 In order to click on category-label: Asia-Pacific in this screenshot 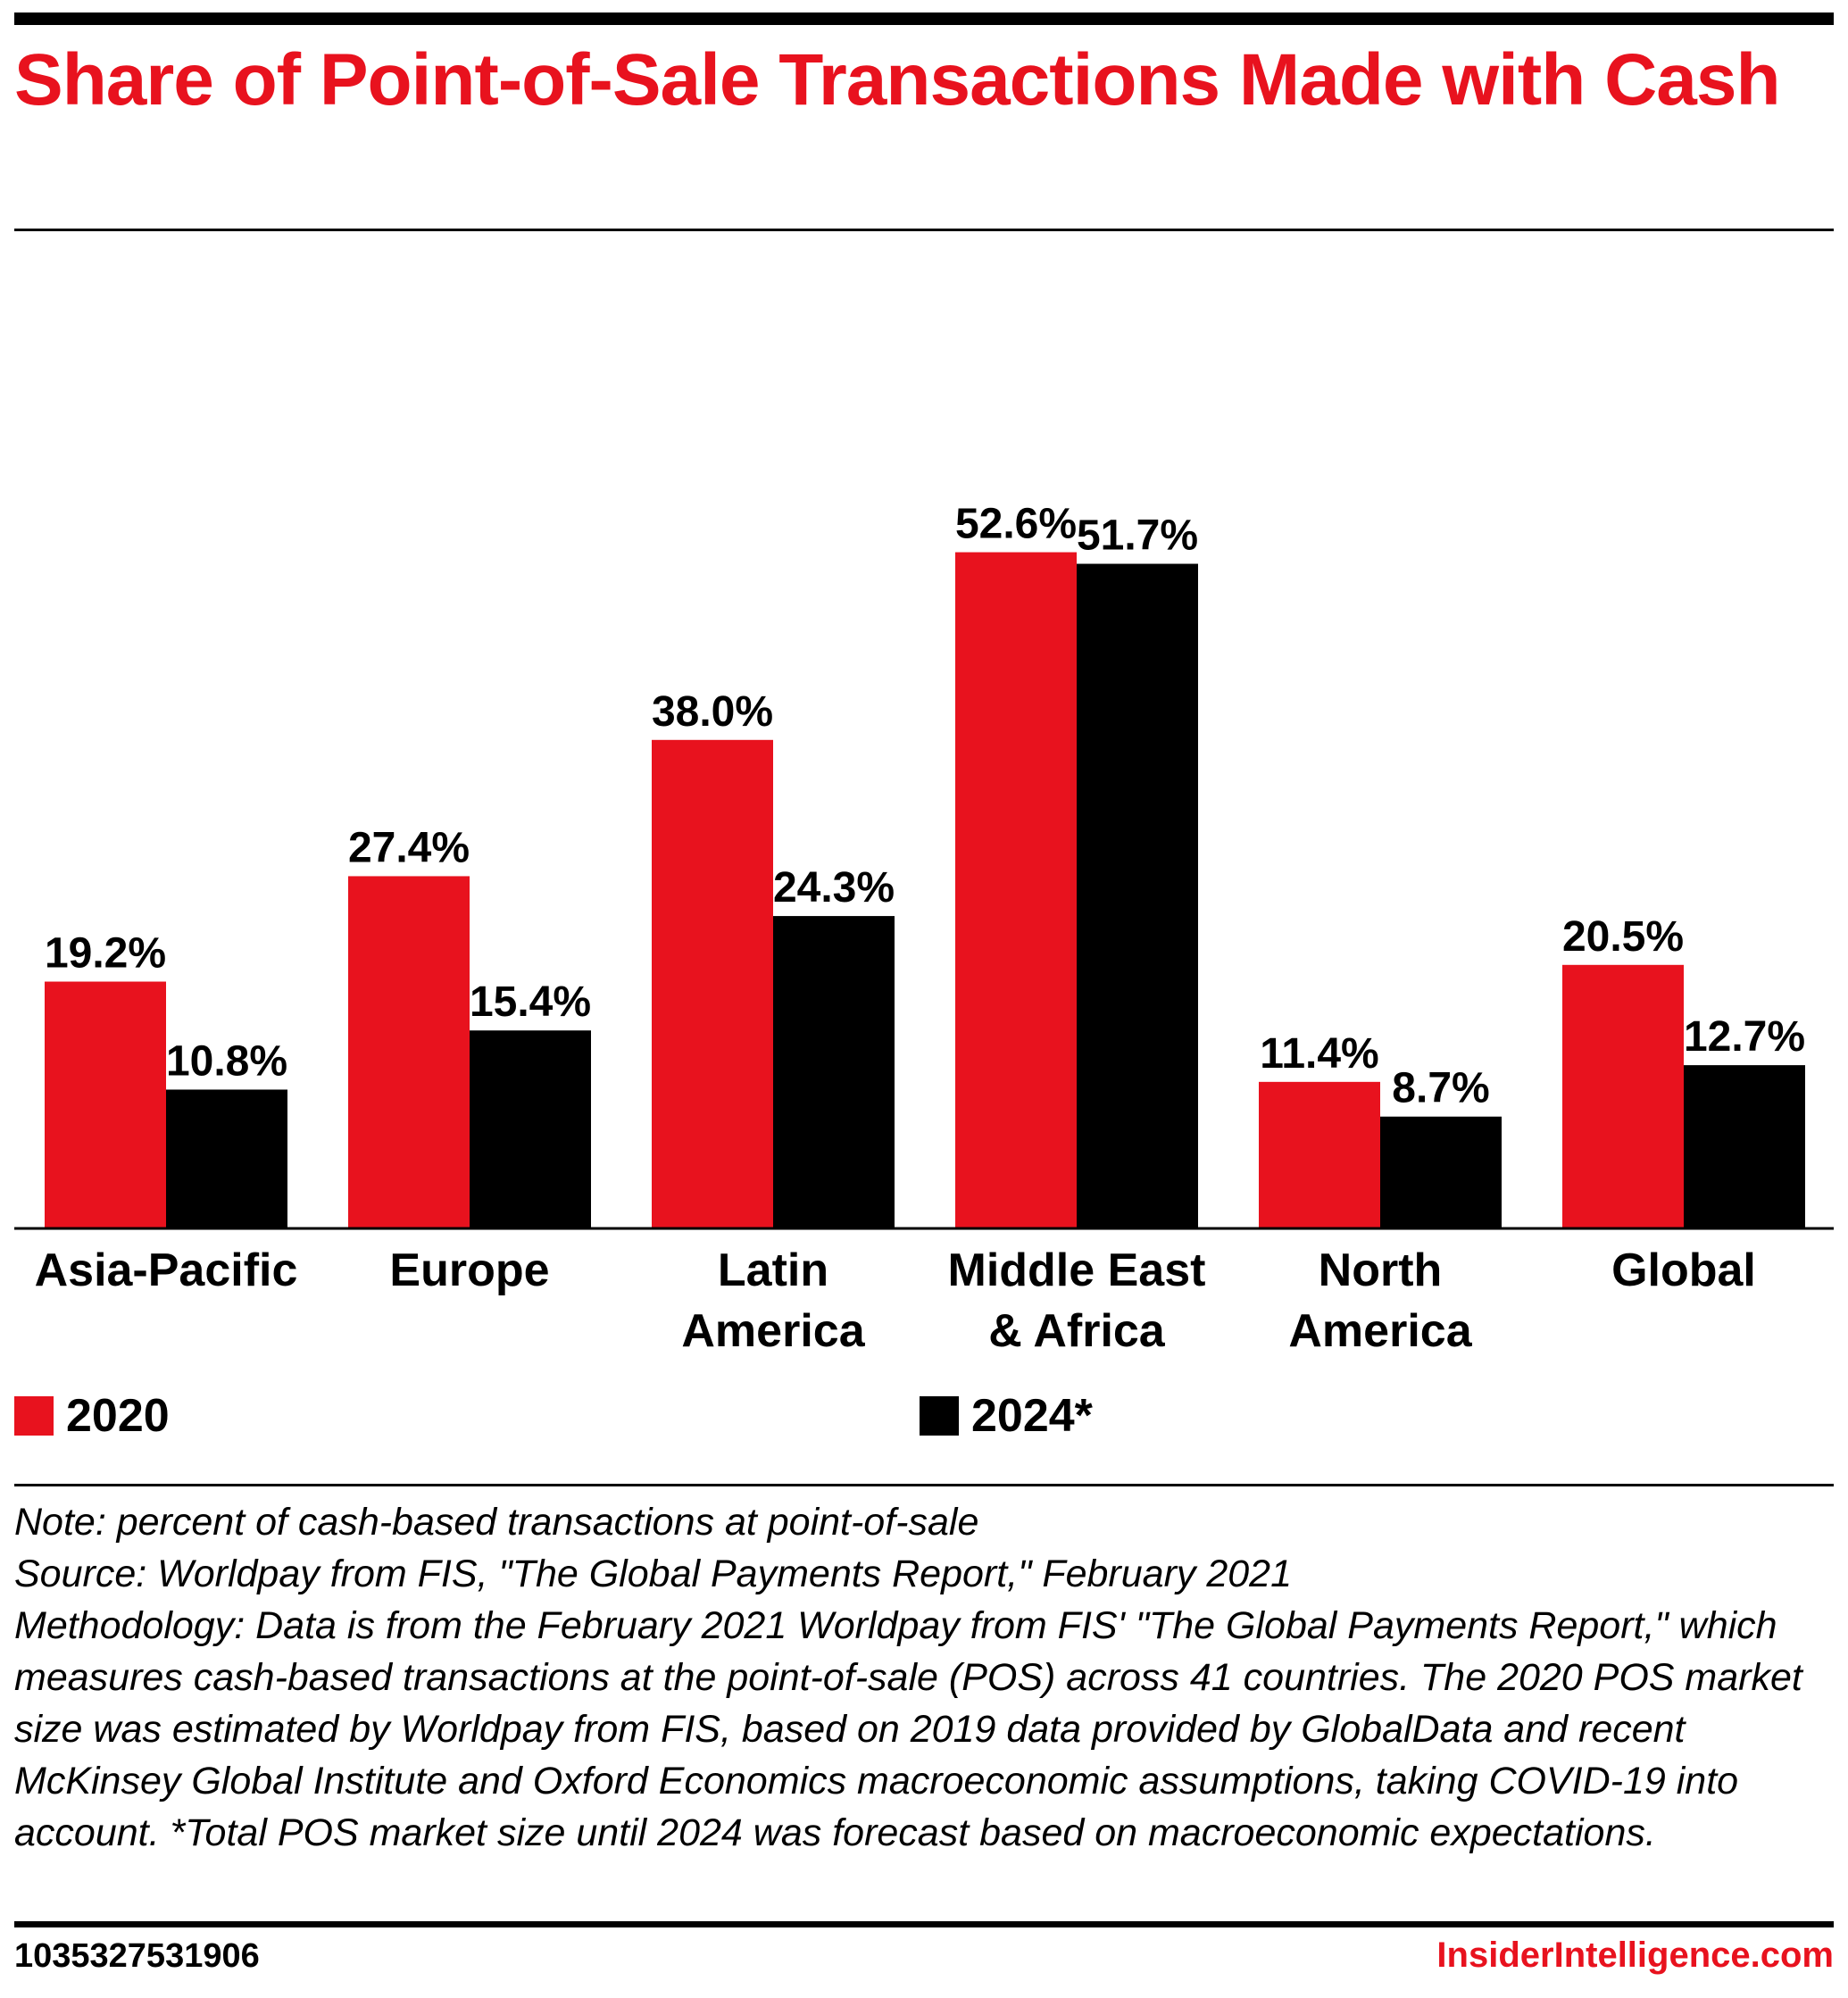, I will do `click(166, 1270)`.